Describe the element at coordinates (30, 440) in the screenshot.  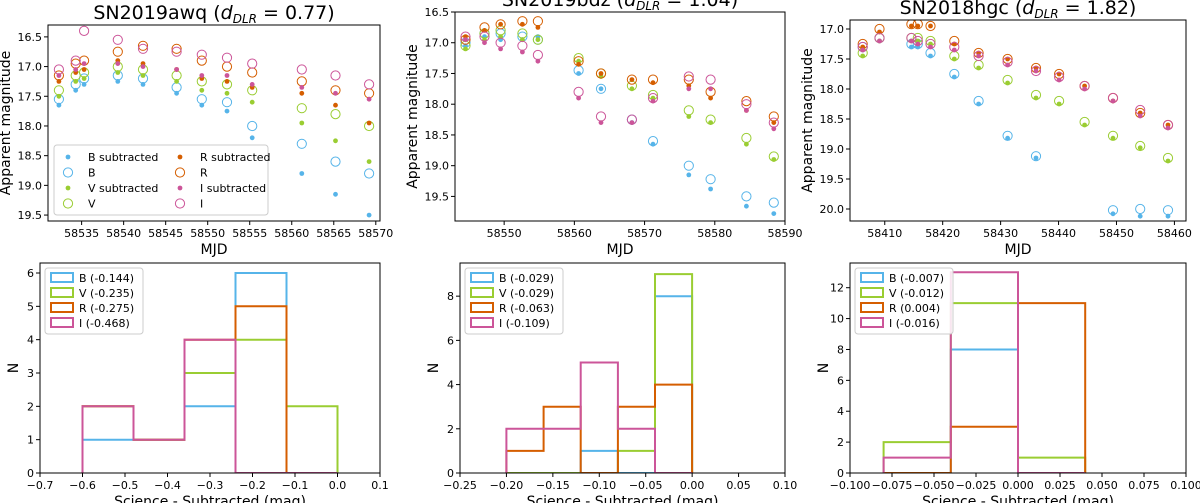
I see `y-tick-label: 1` at that location.